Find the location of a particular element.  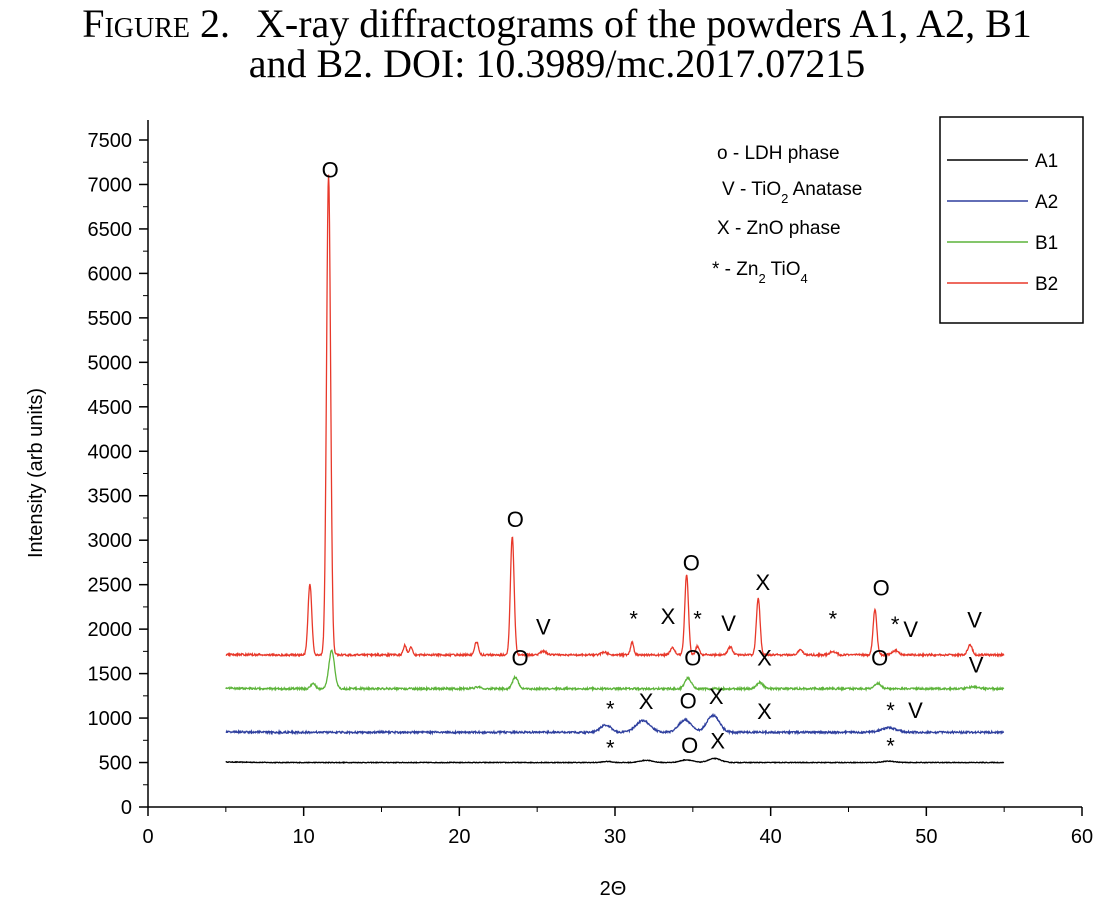

y-tick-label: 7000 is located at coordinates (110, 185).